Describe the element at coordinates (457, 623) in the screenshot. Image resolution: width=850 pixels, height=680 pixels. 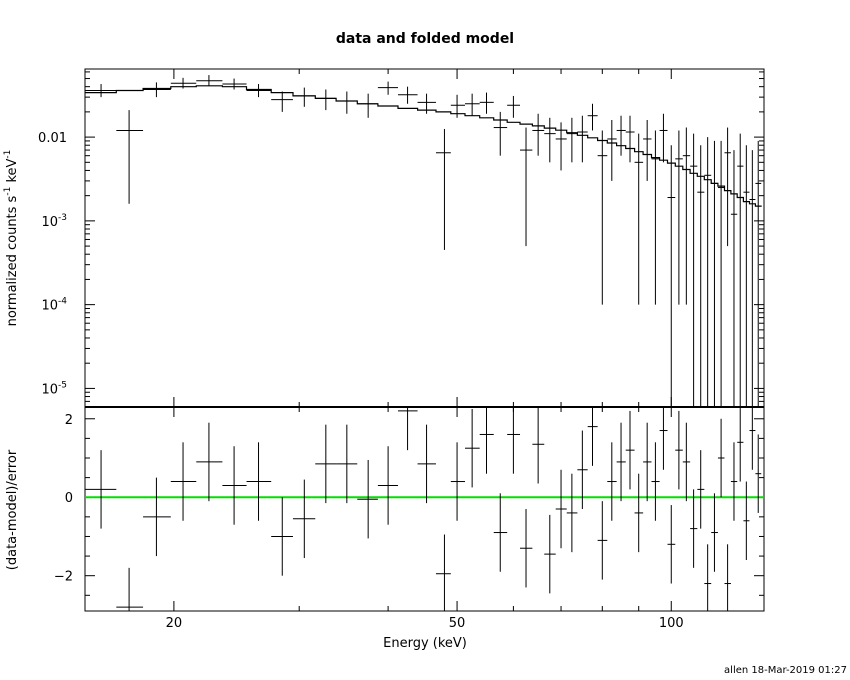
I see `x-tick-label: 50` at that location.